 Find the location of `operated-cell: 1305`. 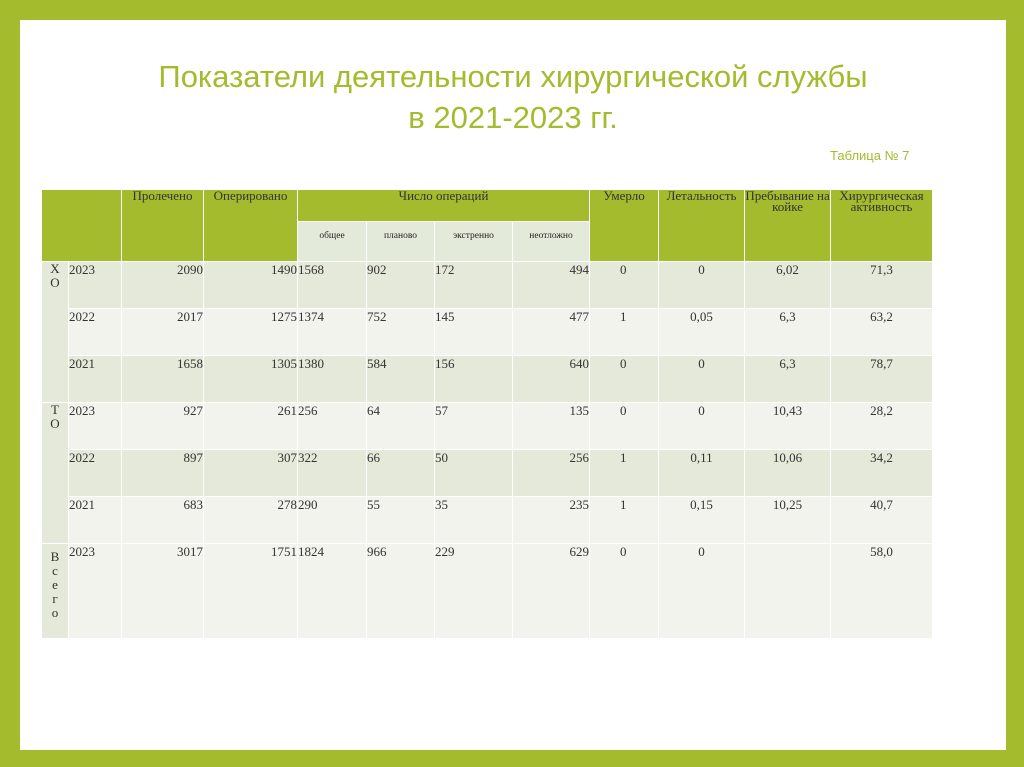

operated-cell: 1305 is located at coordinates (250, 379).